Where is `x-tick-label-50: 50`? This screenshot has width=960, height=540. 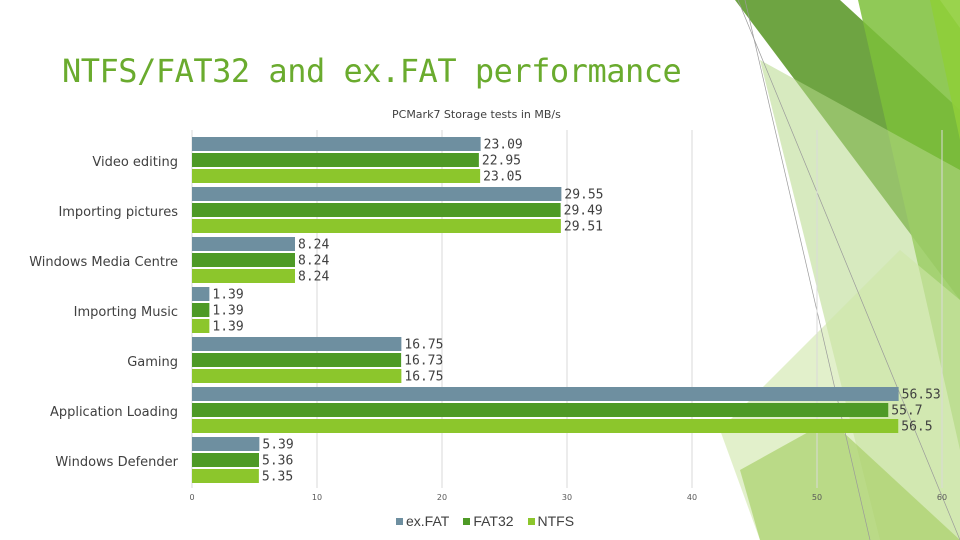
x-tick-label-50: 50 is located at coordinates (817, 497).